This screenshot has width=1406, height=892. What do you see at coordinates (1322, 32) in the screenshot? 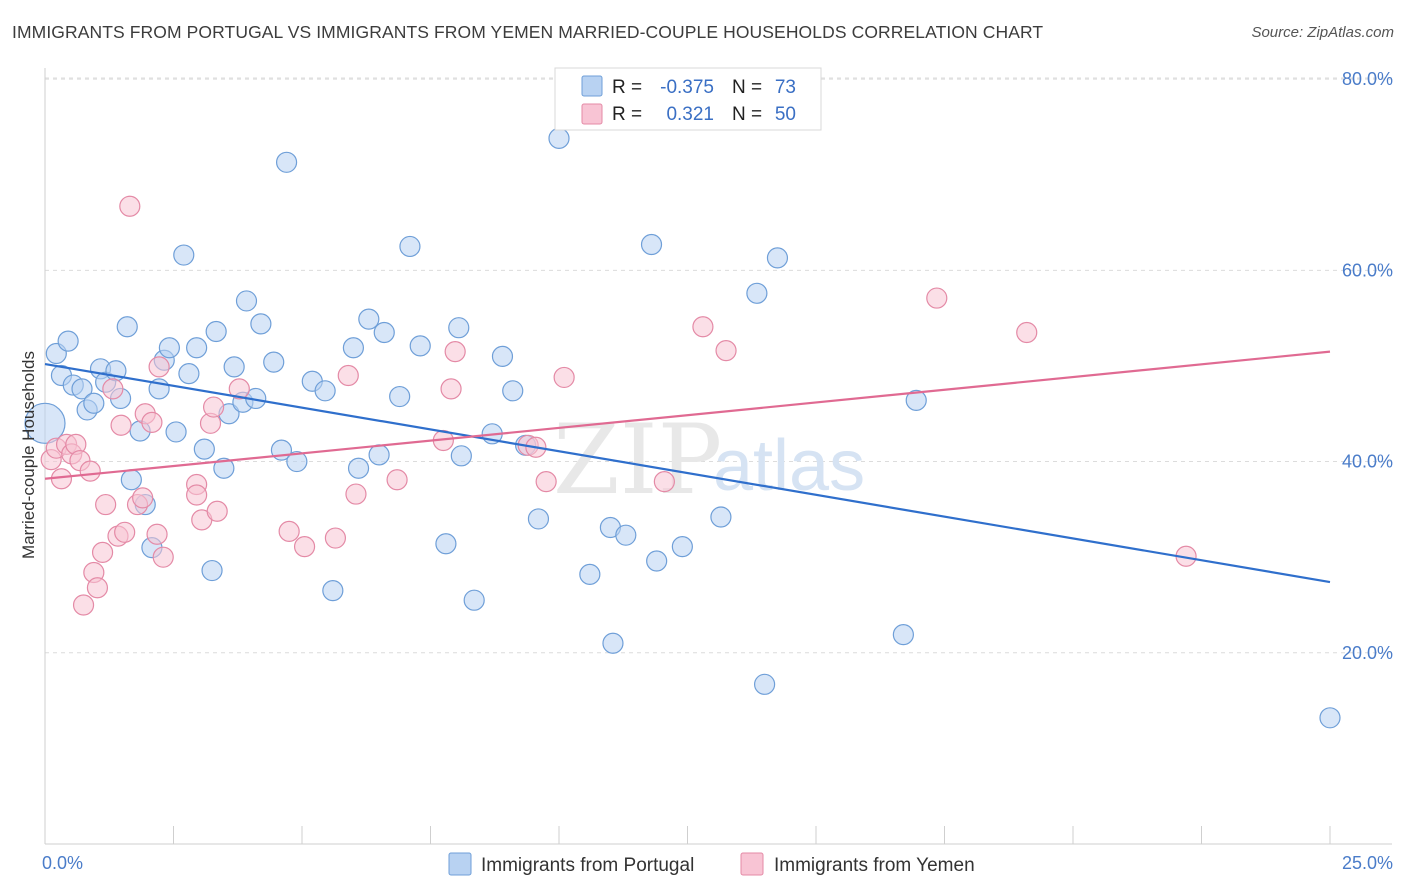
I see `source-label: Source: ZipAtlas.com` at bounding box center [1322, 32].